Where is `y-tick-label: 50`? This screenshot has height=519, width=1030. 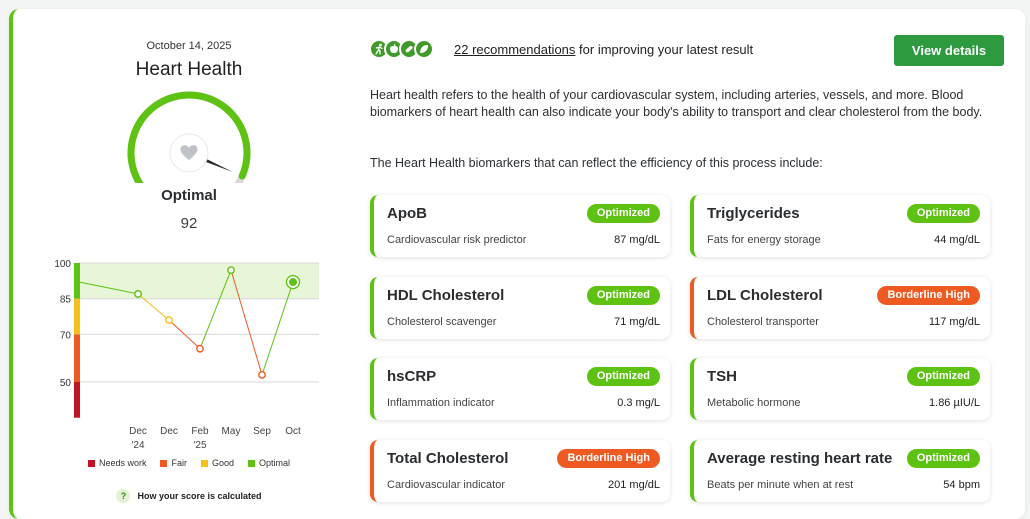
y-tick-label: 50 is located at coordinates (66, 383).